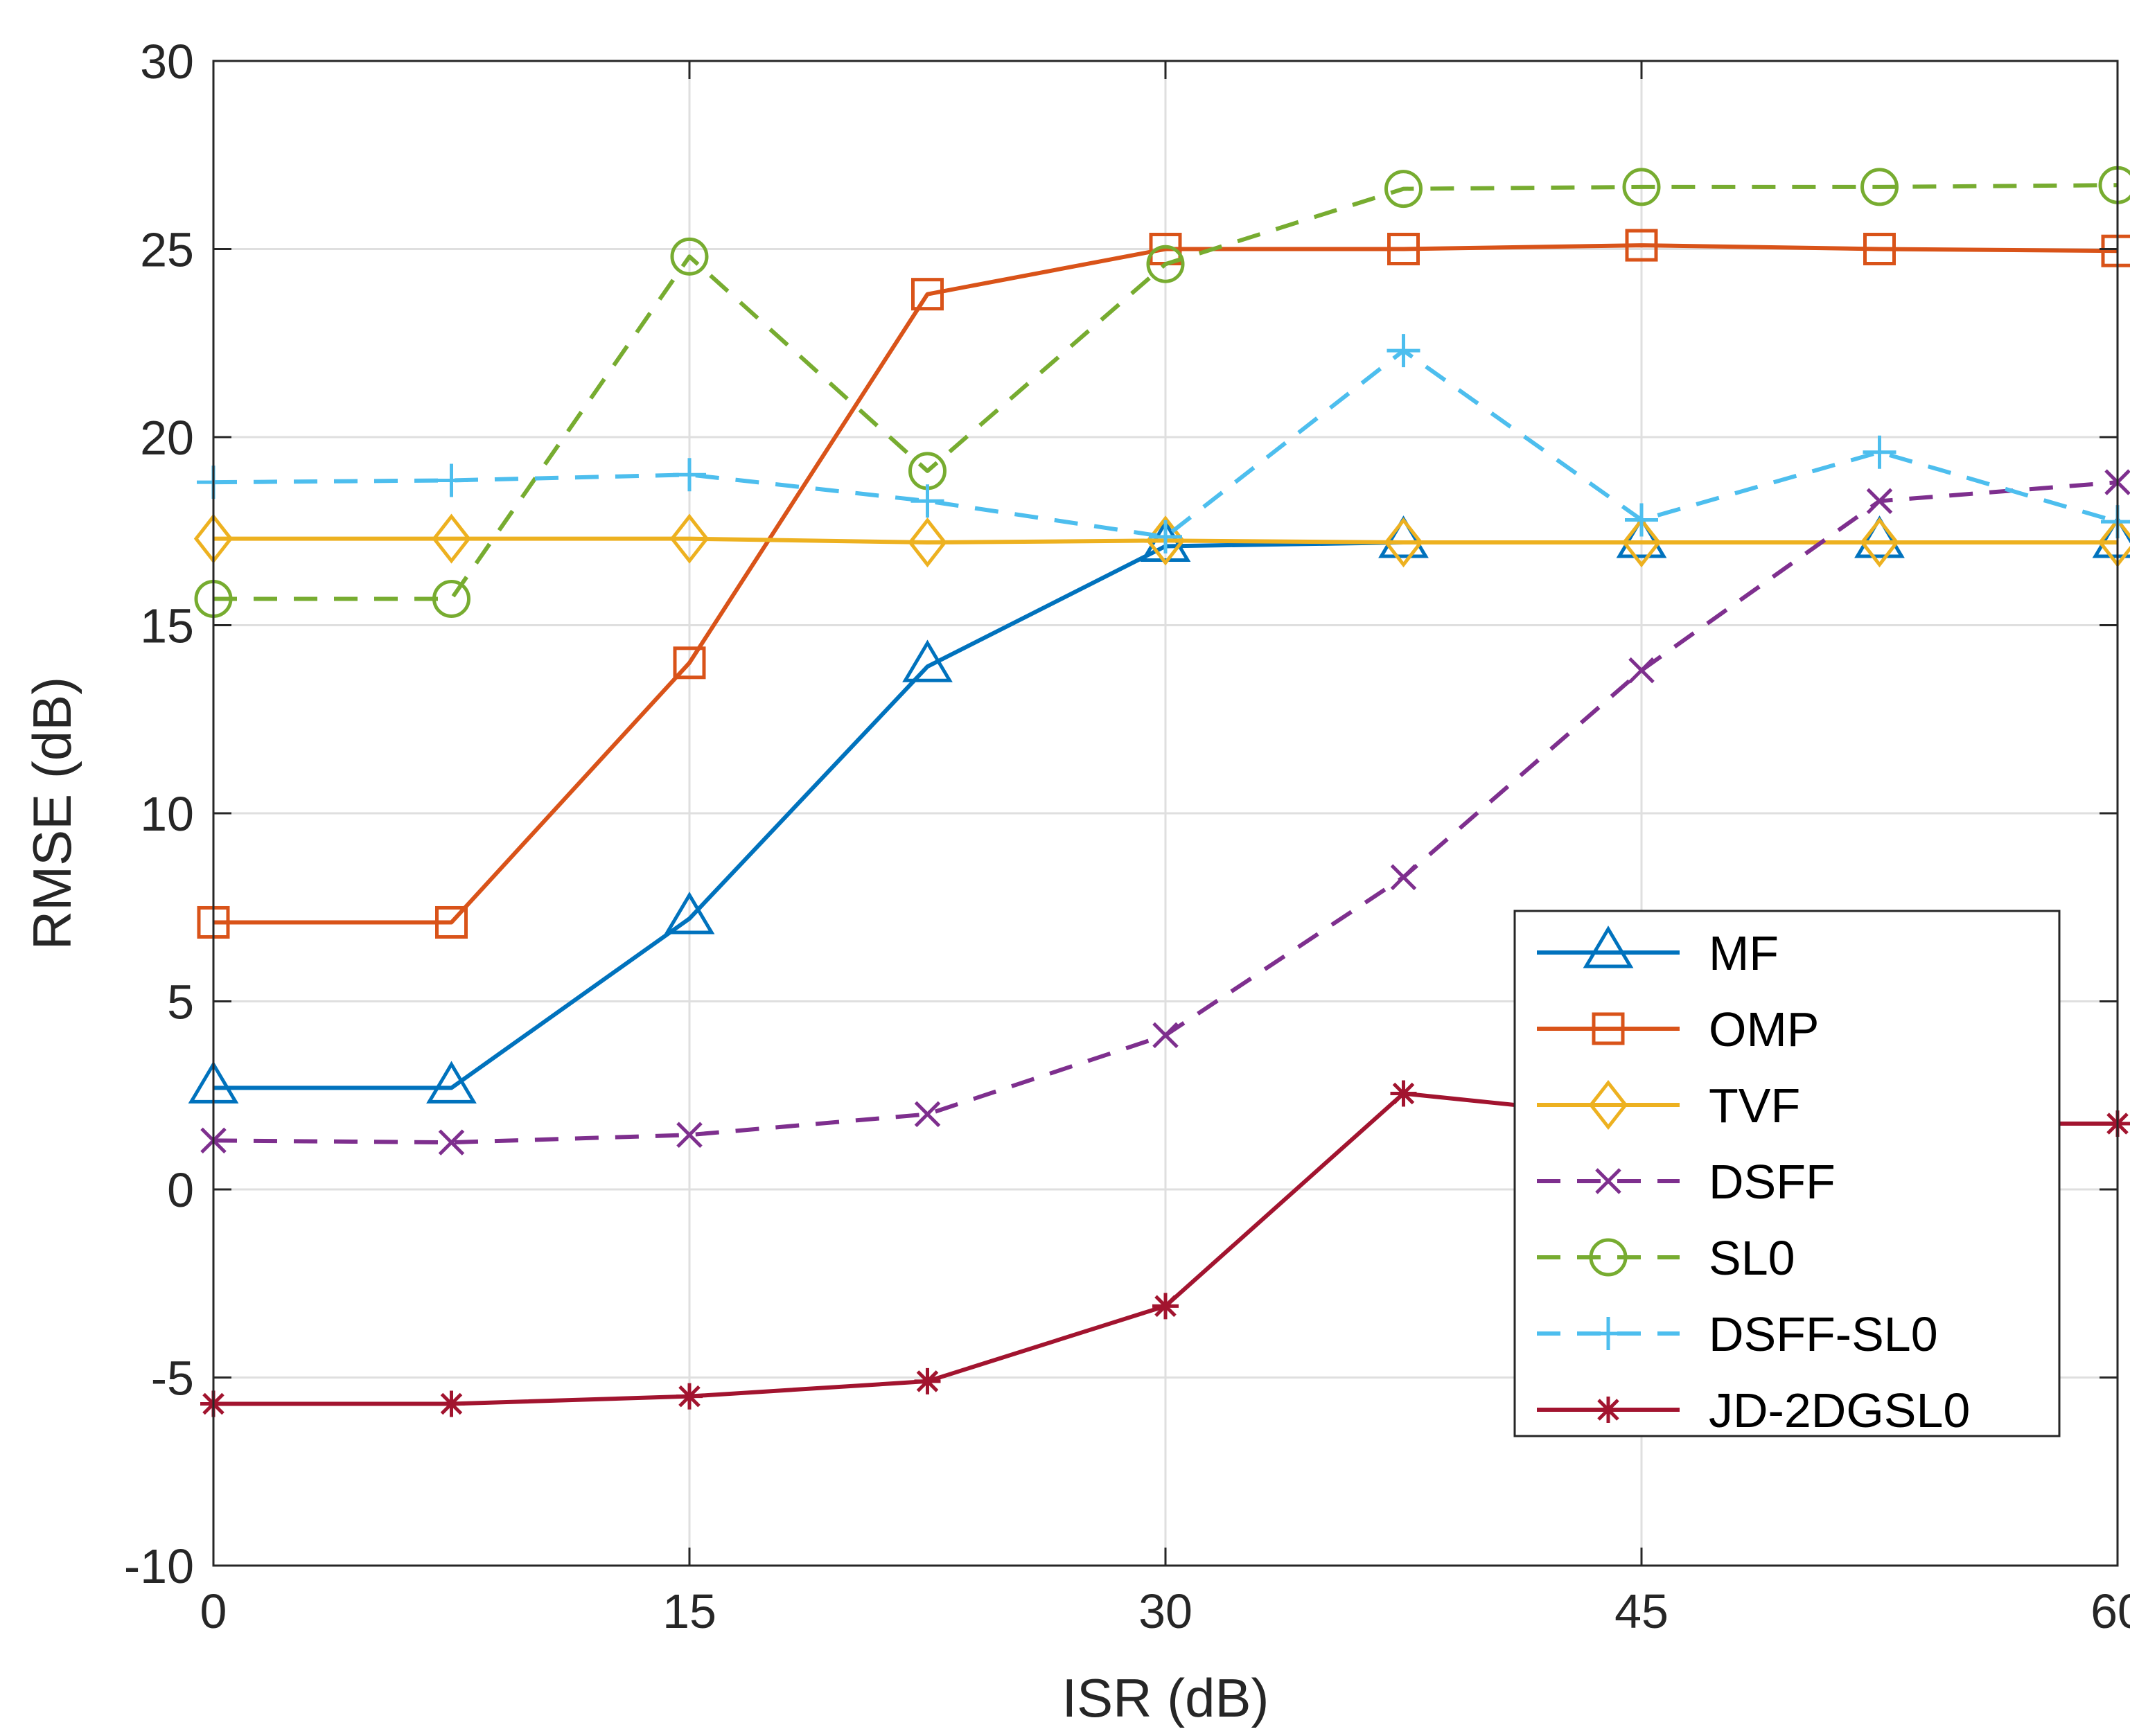 The width and height of the screenshot is (2130, 1736). Describe the element at coordinates (1165, 1697) in the screenshot. I see `x-axis-title: ISR (dB)` at that location.